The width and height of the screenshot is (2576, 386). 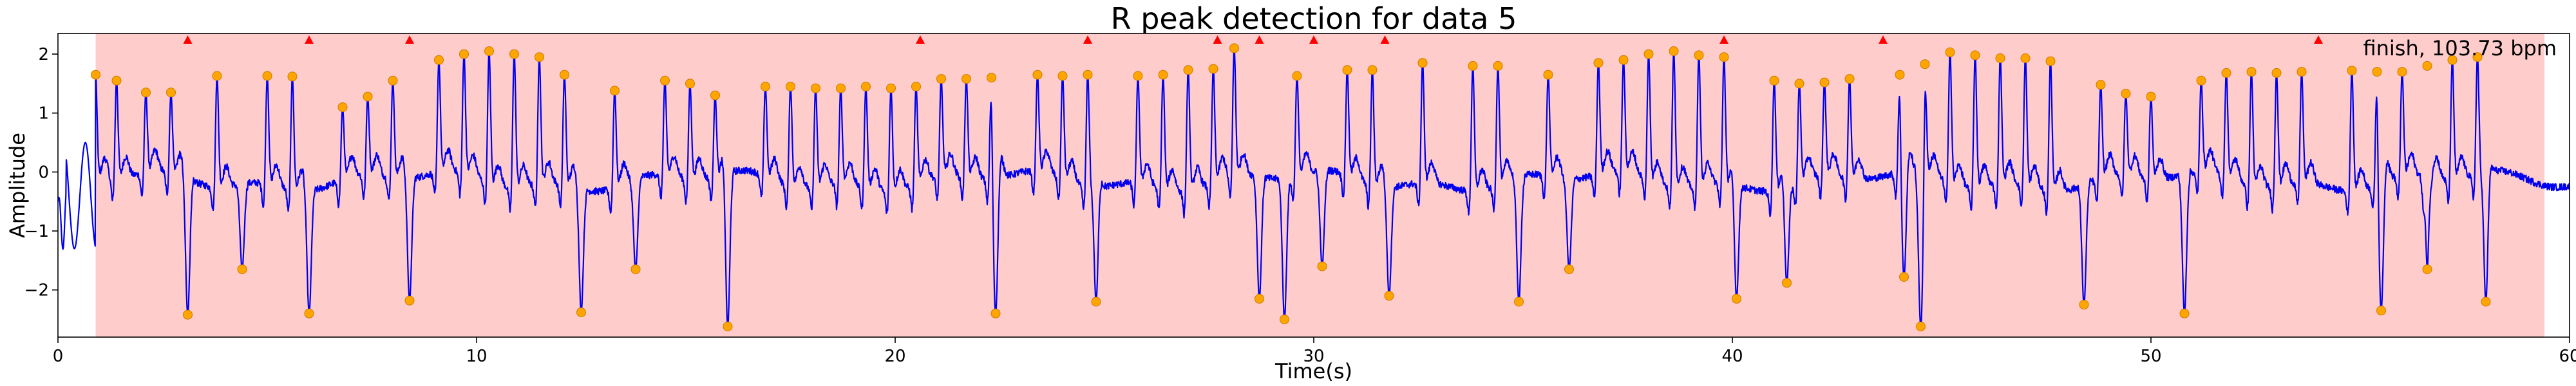 I want to click on chart-title: R peak detection for data 5, so click(x=1314, y=18).